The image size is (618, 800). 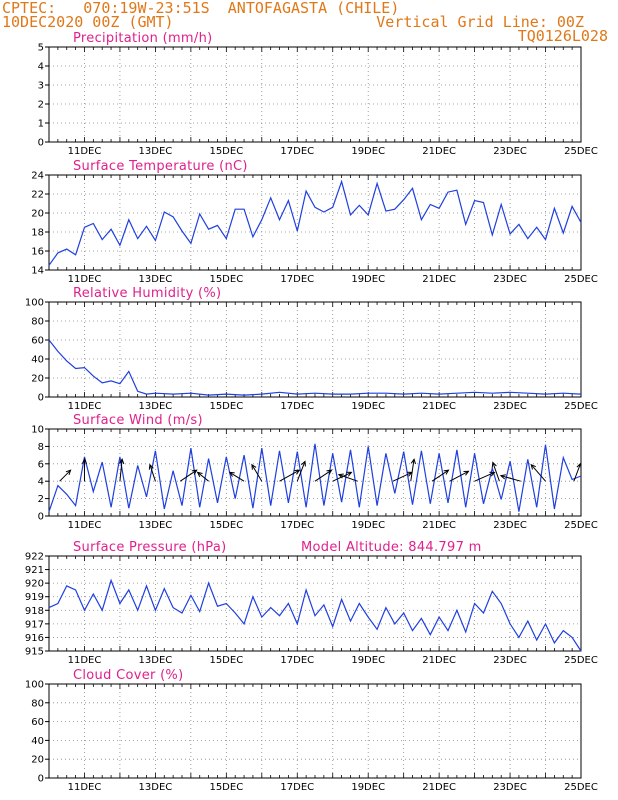 What do you see at coordinates (37, 722) in the screenshot?
I see `y-tick-label: 60` at bounding box center [37, 722].